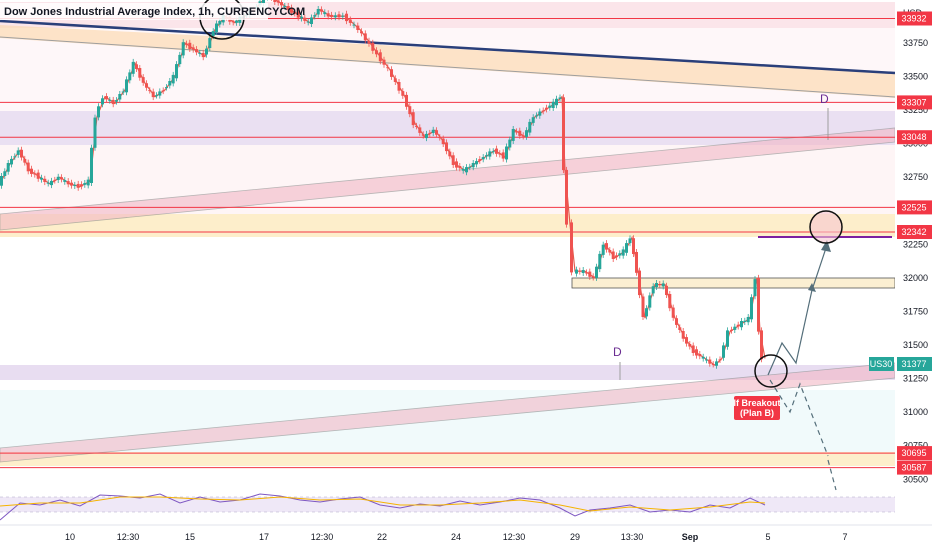 This screenshot has height=550, width=932. What do you see at coordinates (756, 403) in the screenshot?
I see `breakout-note-line1: If Breakout` at bounding box center [756, 403].